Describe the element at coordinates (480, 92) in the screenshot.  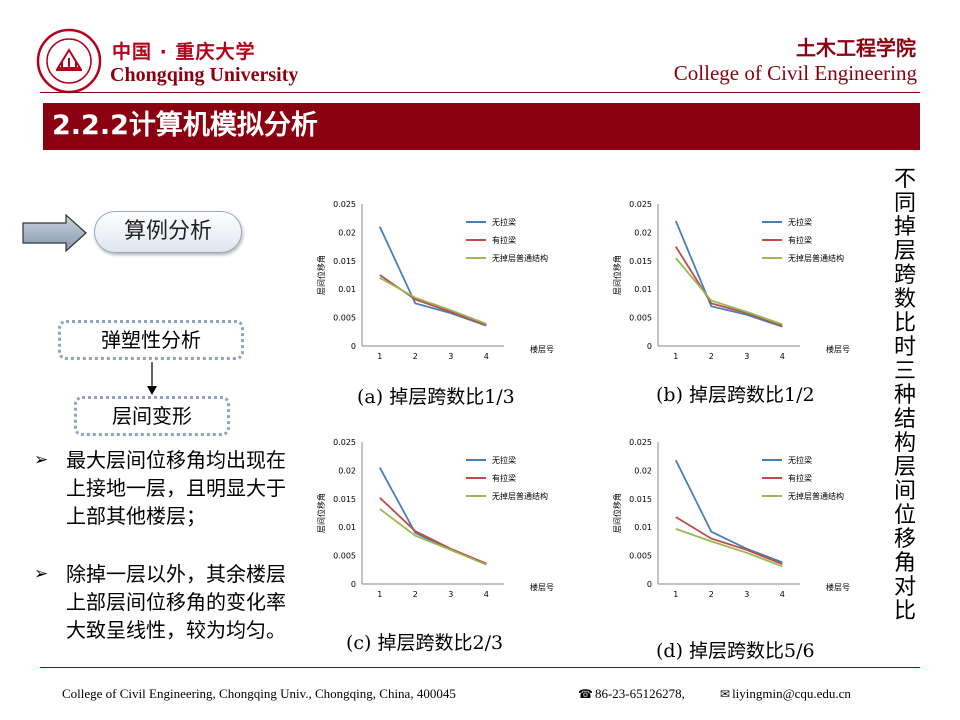
I see `header-divider` at that location.